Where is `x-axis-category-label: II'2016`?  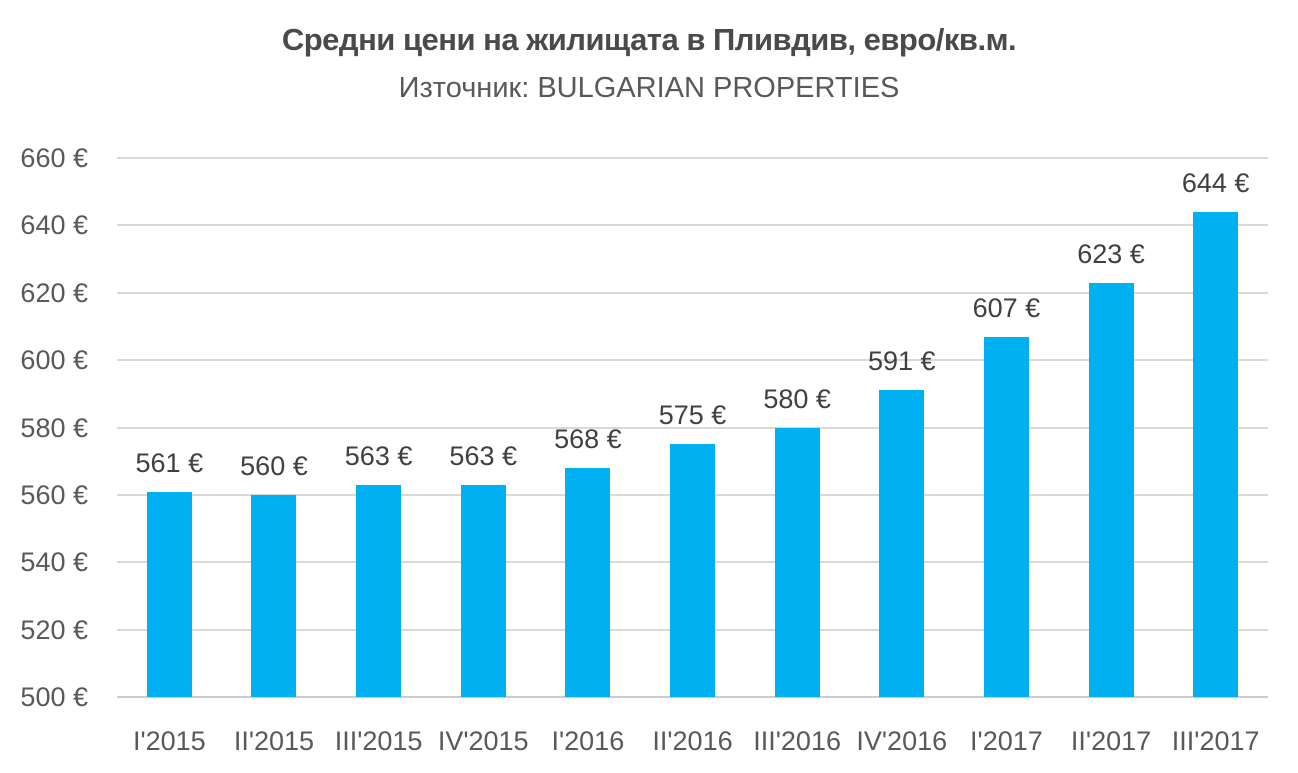 x-axis-category-label: II'2016 is located at coordinates (692, 741).